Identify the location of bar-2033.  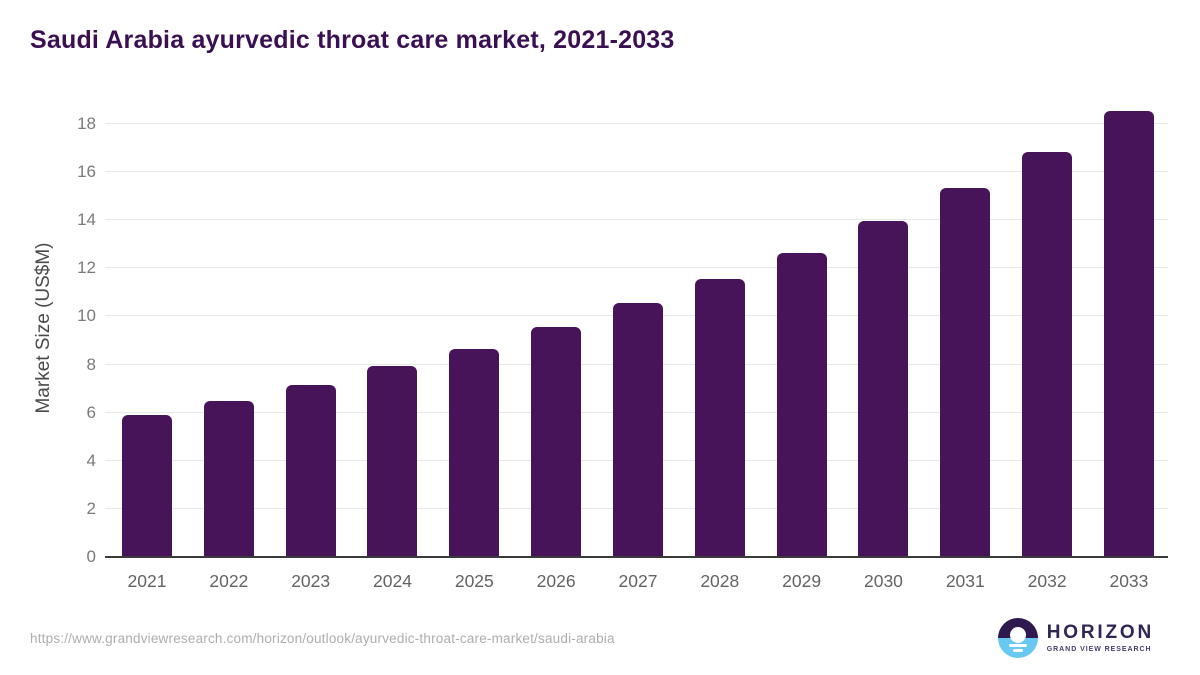
(1128, 333).